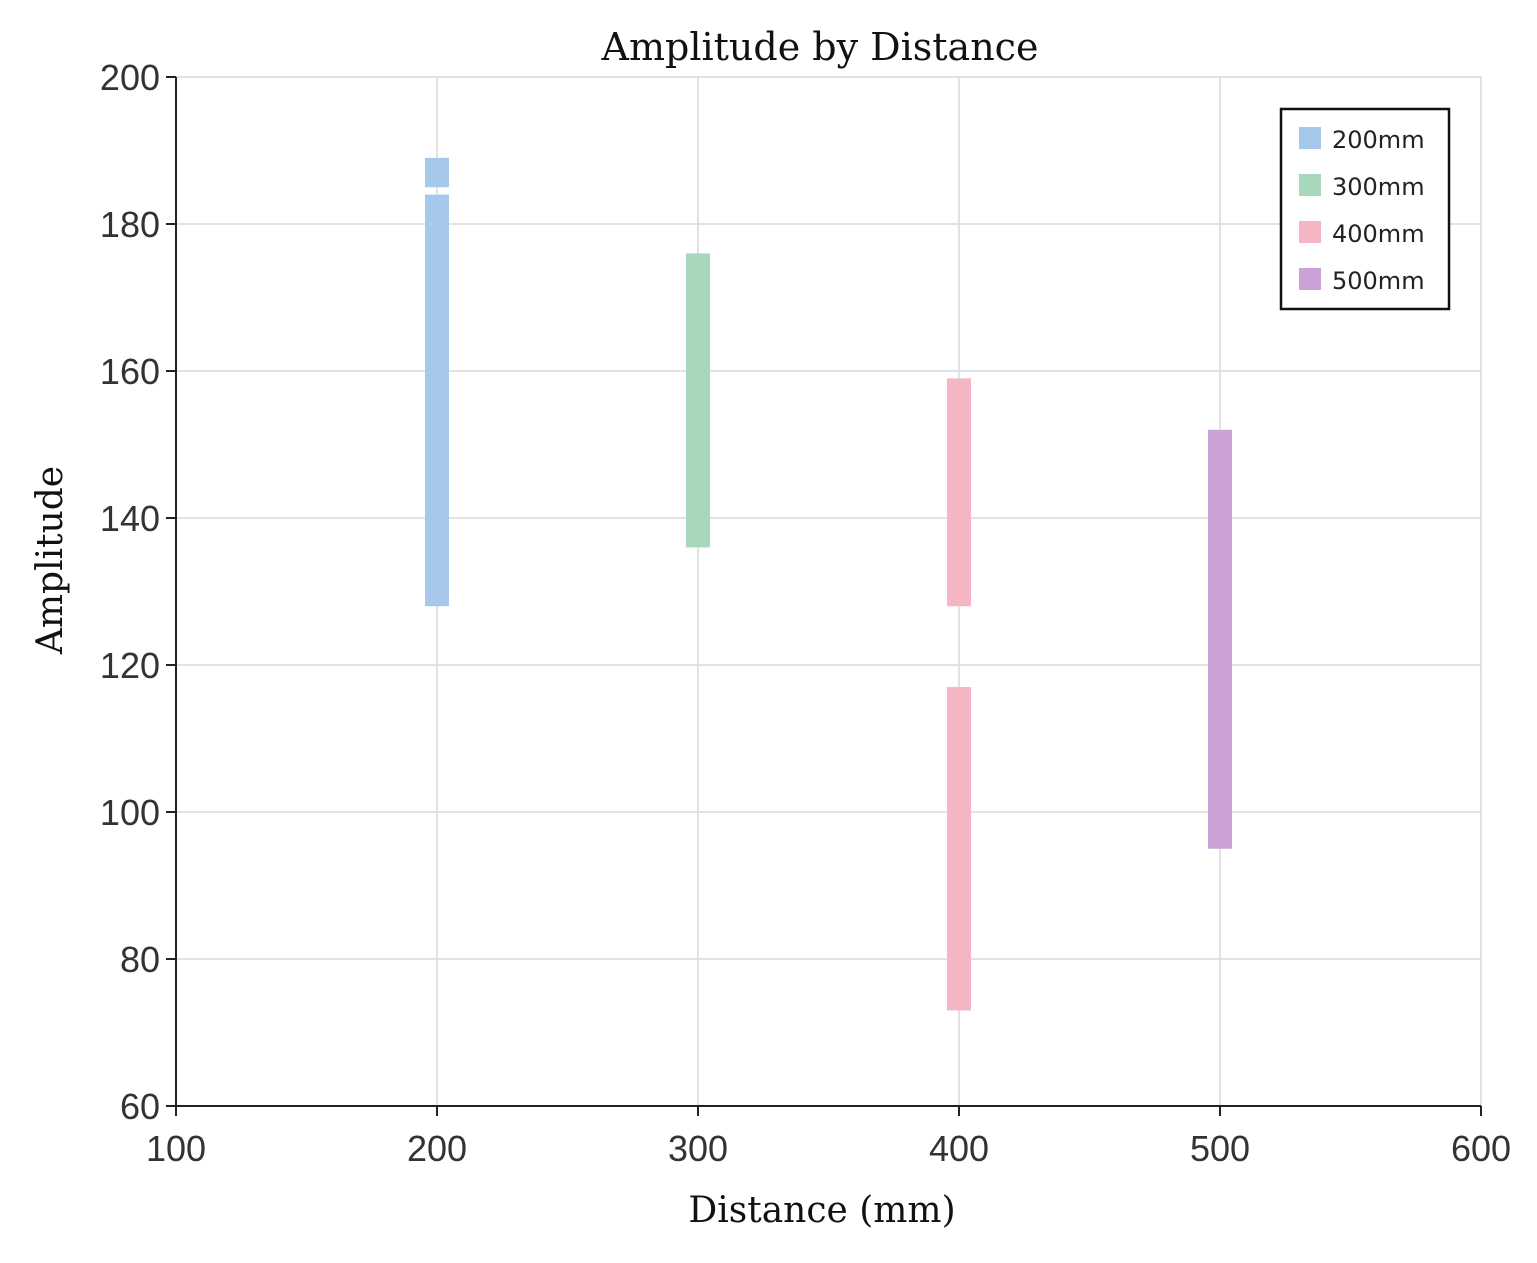 This screenshot has width=1537, height=1263. I want to click on y-tick-label: 180, so click(130, 224).